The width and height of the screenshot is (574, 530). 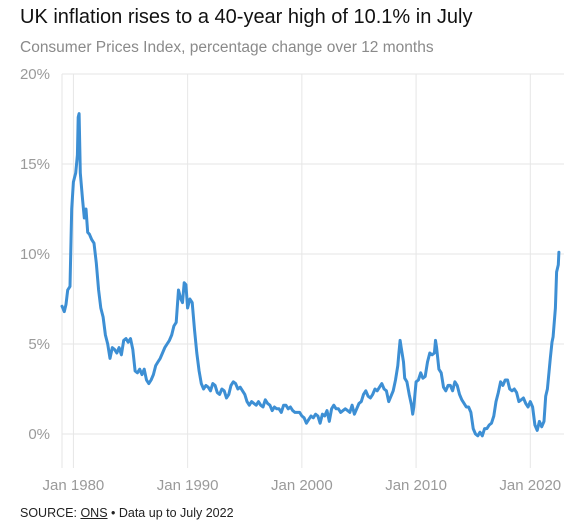 I want to click on x-axis-ticks: Jan 1980 Jan 1990 Jan 2000 Jan 2010 Jan 2020, so click(x=302, y=485).